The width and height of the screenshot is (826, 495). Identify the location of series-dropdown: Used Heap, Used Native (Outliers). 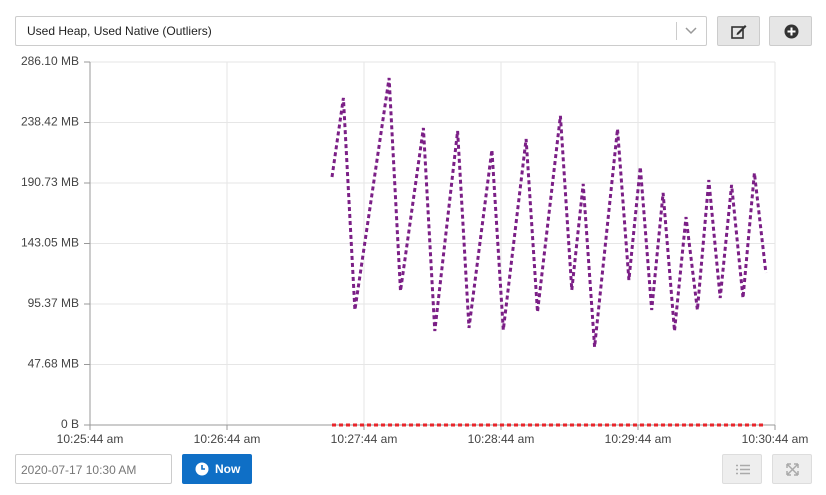
(361, 31).